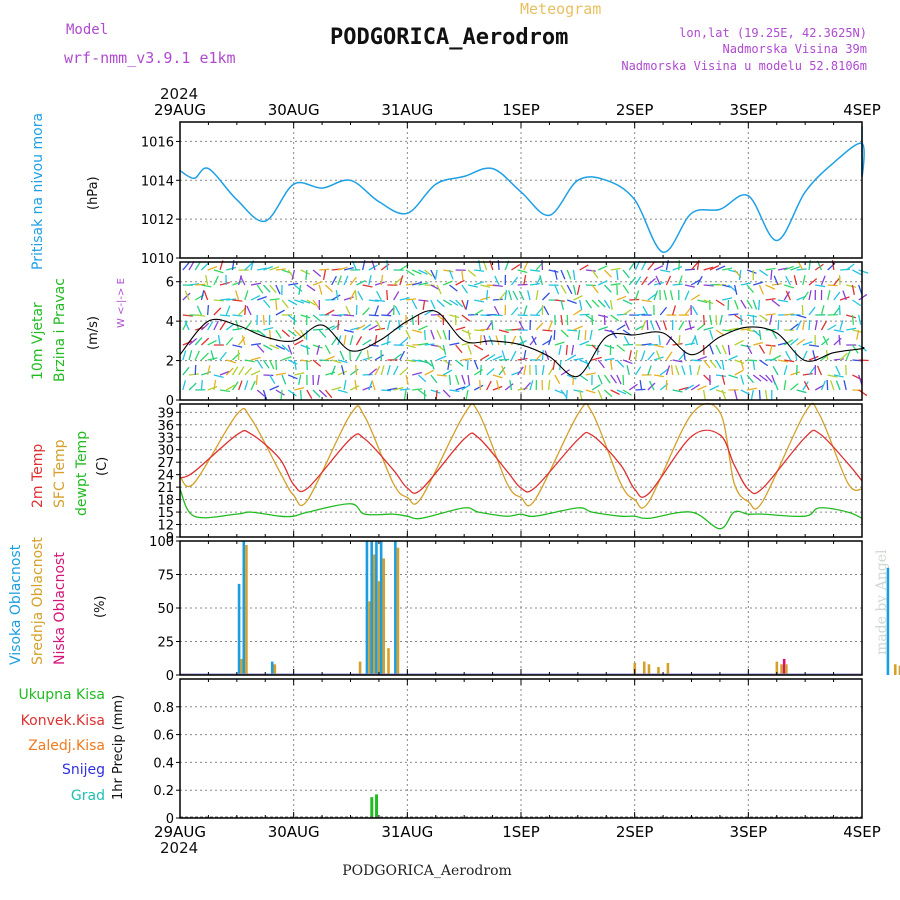  I want to click on meteogram-title: Meteogram, so click(560, 9).